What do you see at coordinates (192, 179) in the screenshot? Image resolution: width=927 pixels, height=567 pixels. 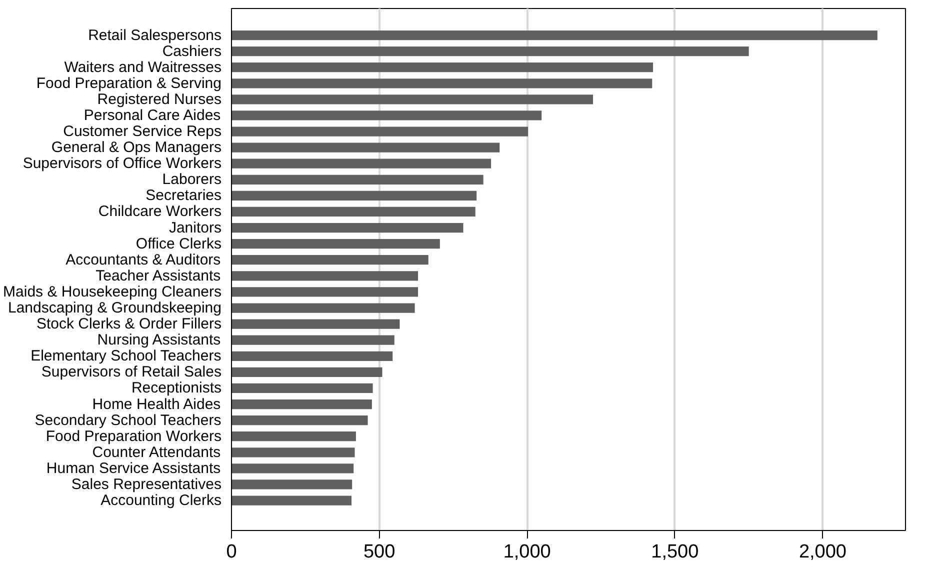 I see `y-tick-label: Laborers` at bounding box center [192, 179].